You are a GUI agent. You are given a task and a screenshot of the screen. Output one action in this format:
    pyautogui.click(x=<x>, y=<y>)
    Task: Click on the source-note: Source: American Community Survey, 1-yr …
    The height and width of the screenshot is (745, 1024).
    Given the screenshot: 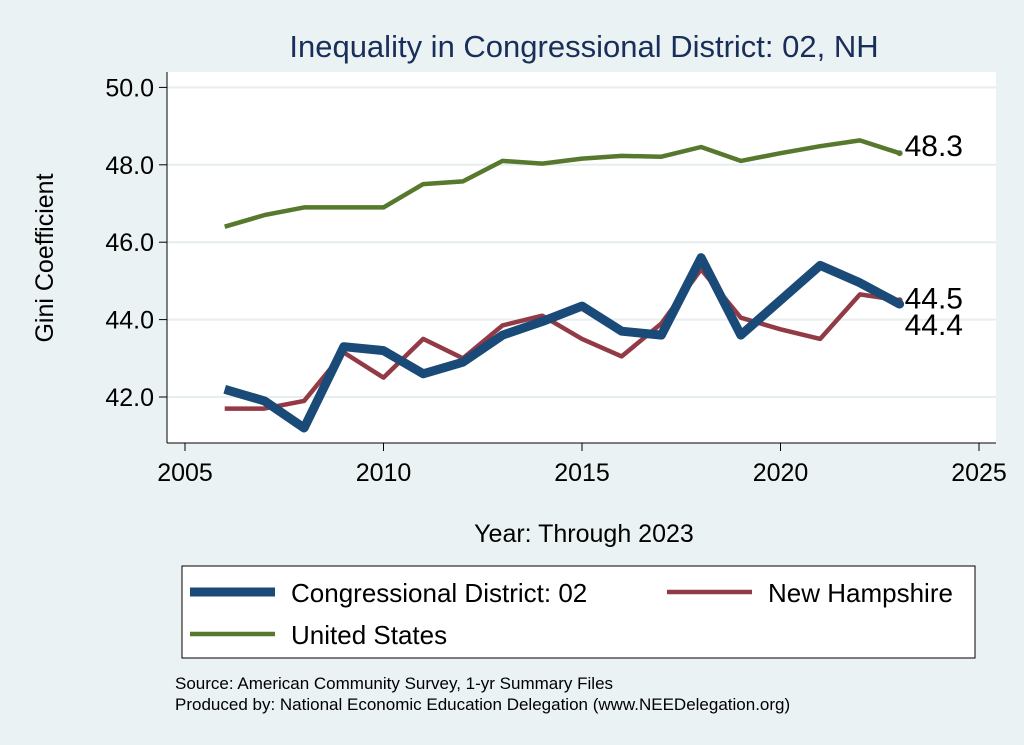 What is the action you would take?
    pyautogui.click(x=394, y=683)
    